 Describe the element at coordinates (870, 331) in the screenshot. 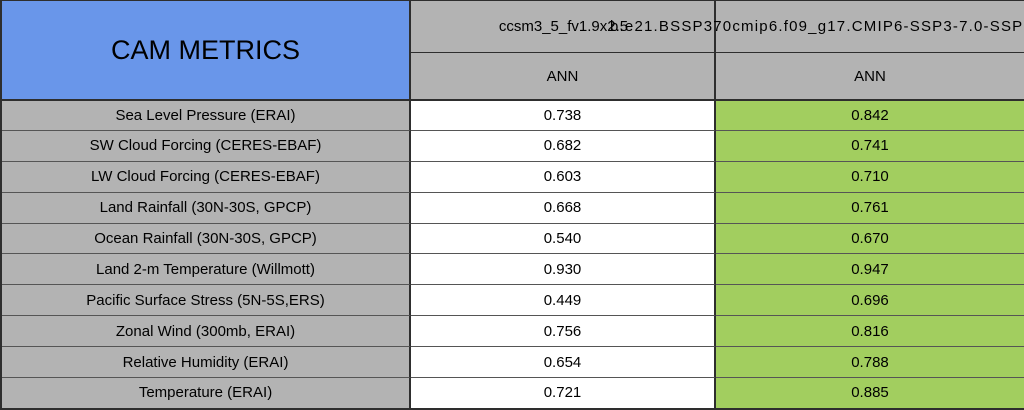

I see `value-model-2: 0.816` at that location.